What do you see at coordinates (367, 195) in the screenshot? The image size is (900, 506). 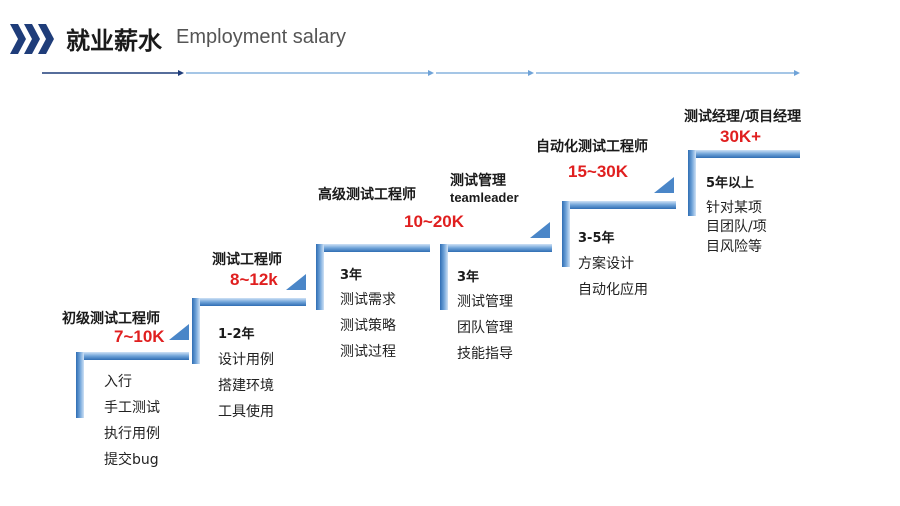 I see `stage-3-role: 高级测试工程师` at bounding box center [367, 195].